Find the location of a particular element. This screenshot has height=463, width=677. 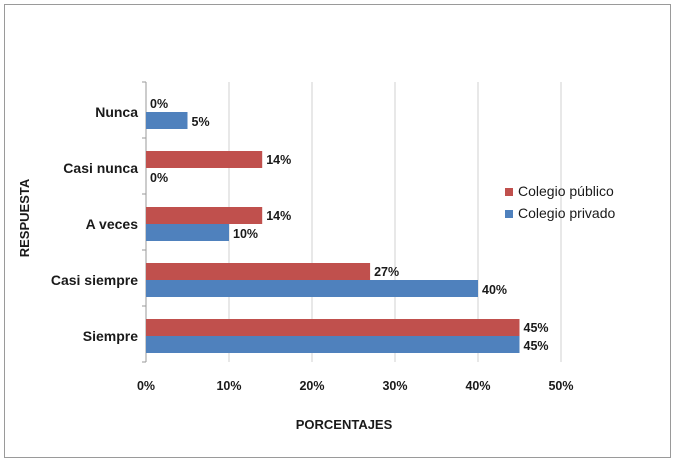

x-tick-label: 50% is located at coordinates (560, 386).